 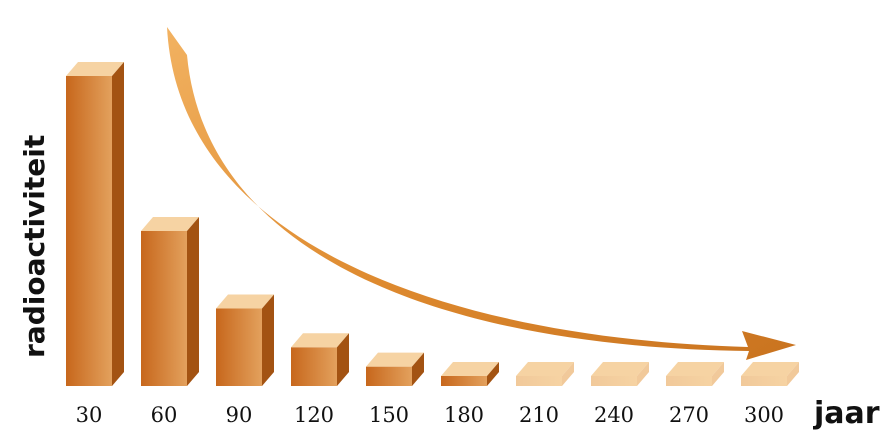 I want to click on y-axis-label: radioactiviteit, so click(x=34, y=246).